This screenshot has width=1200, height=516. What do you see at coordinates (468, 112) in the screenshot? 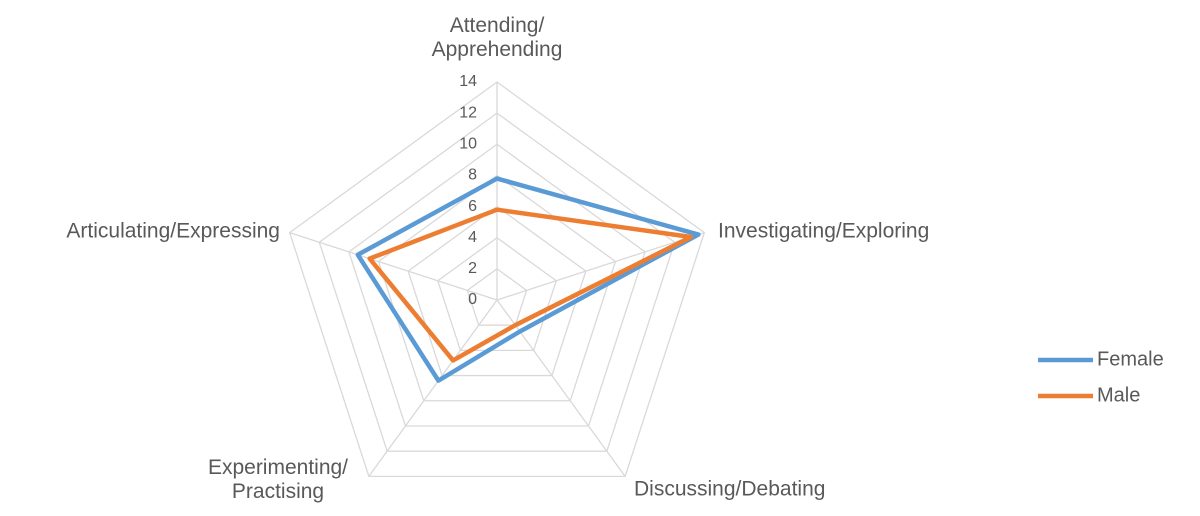
I see `r-tick-label: 12` at bounding box center [468, 112].